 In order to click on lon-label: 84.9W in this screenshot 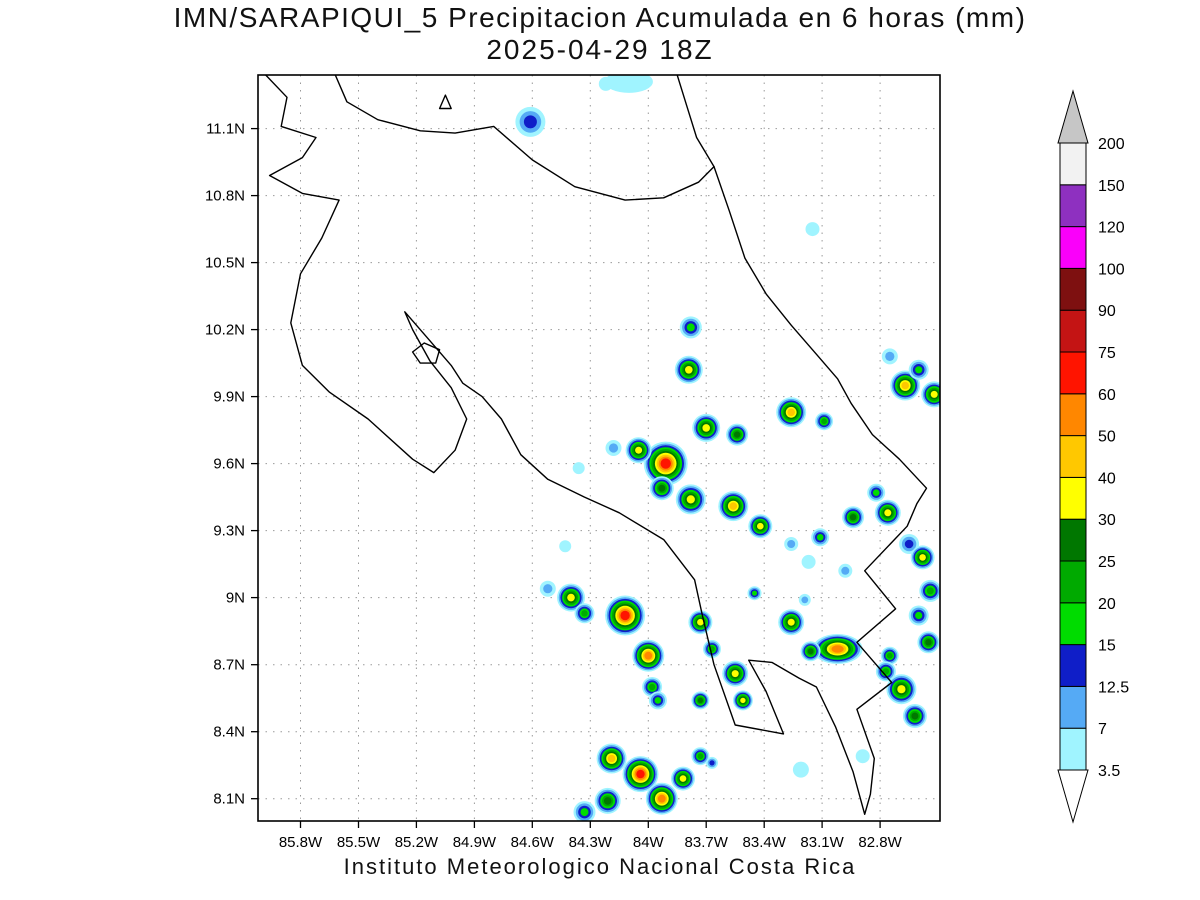, I will do `click(475, 842)`.